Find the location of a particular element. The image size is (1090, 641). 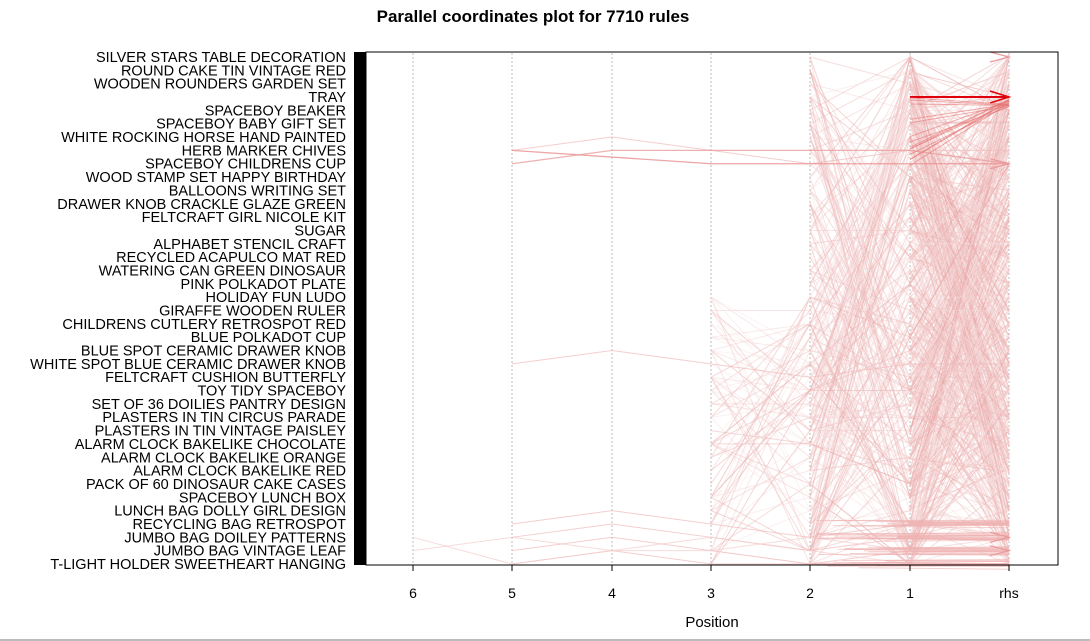

y-item-label: TOY TIDY SPACEBOY is located at coordinates (271, 392).